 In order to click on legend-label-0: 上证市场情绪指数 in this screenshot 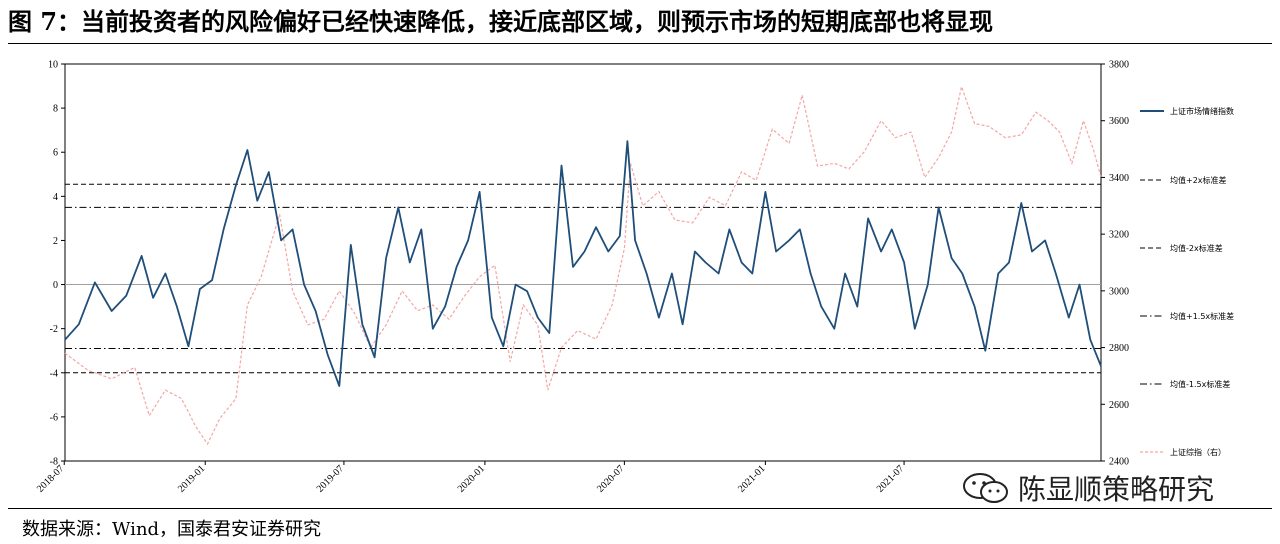, I will do `click(1202, 111)`.